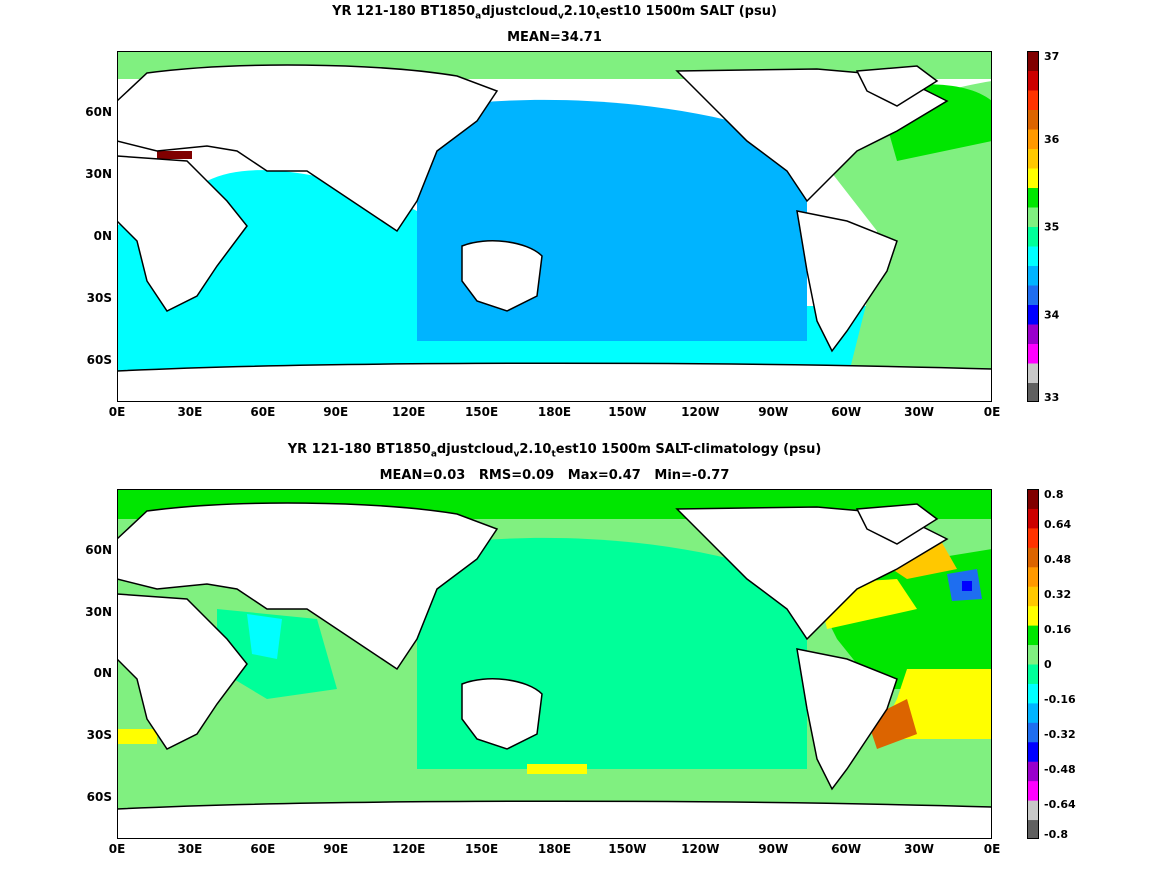 The width and height of the screenshot is (1167, 875). Describe the element at coordinates (519, 11) in the screenshot. I see `top-title-mid1: djustcloud` at that location.